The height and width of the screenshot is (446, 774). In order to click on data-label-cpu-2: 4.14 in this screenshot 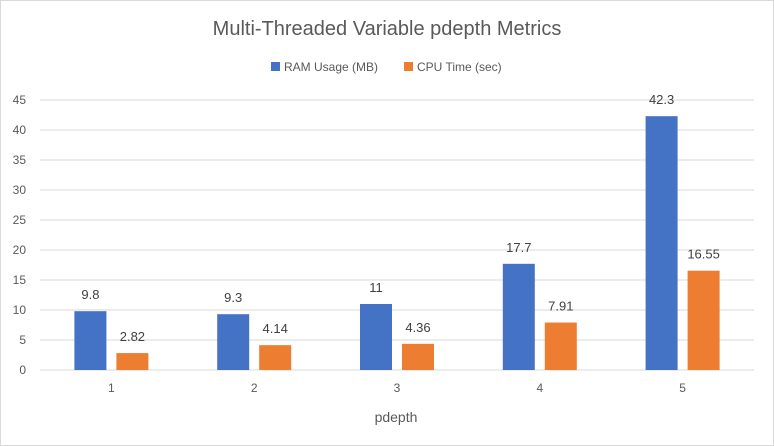, I will do `click(275, 328)`.